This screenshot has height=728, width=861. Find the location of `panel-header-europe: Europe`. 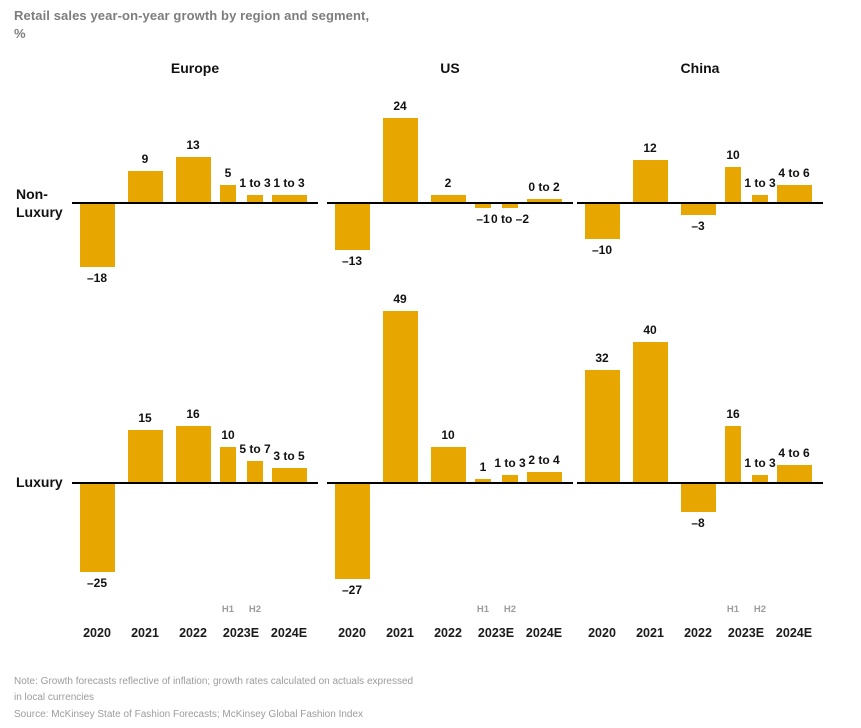

panel-header-europe: Europe is located at coordinates (195, 68).